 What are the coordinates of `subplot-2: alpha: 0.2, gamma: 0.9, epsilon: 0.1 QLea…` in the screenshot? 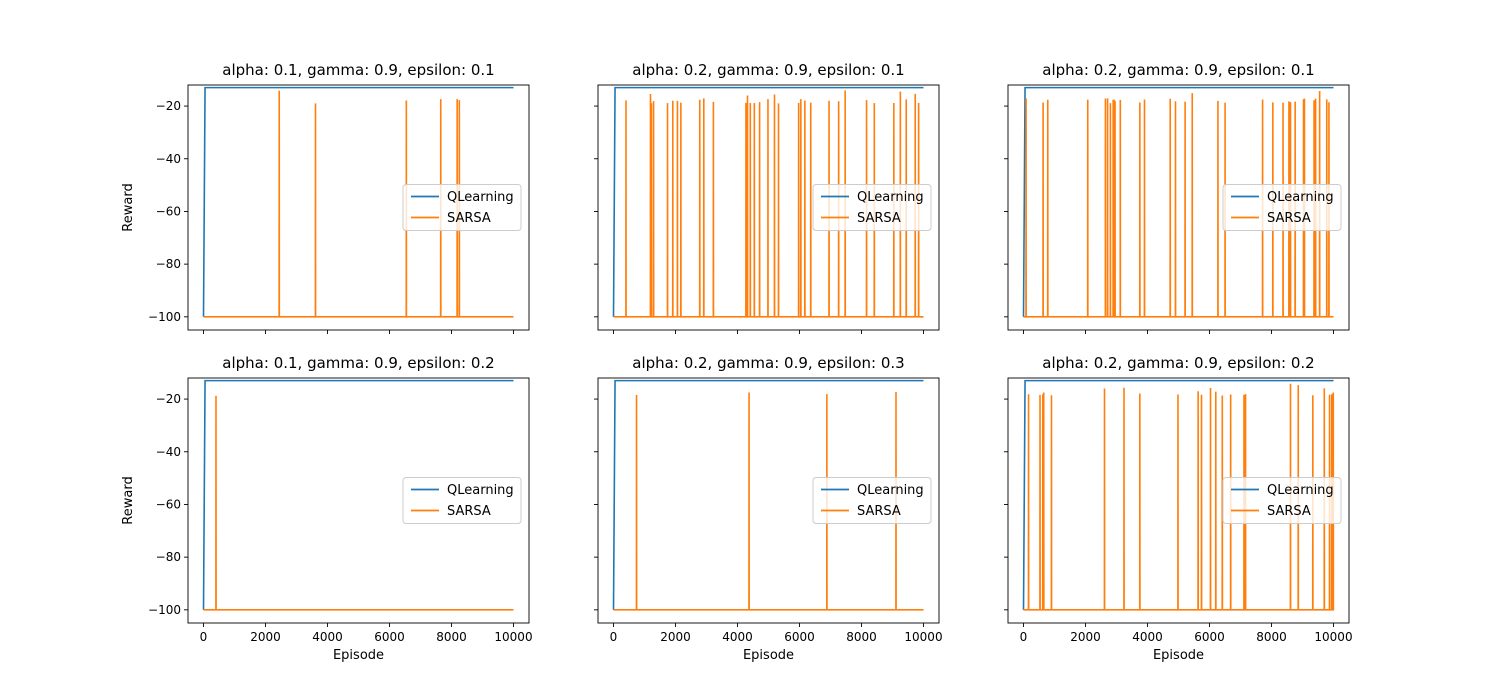 It's located at (767, 197).